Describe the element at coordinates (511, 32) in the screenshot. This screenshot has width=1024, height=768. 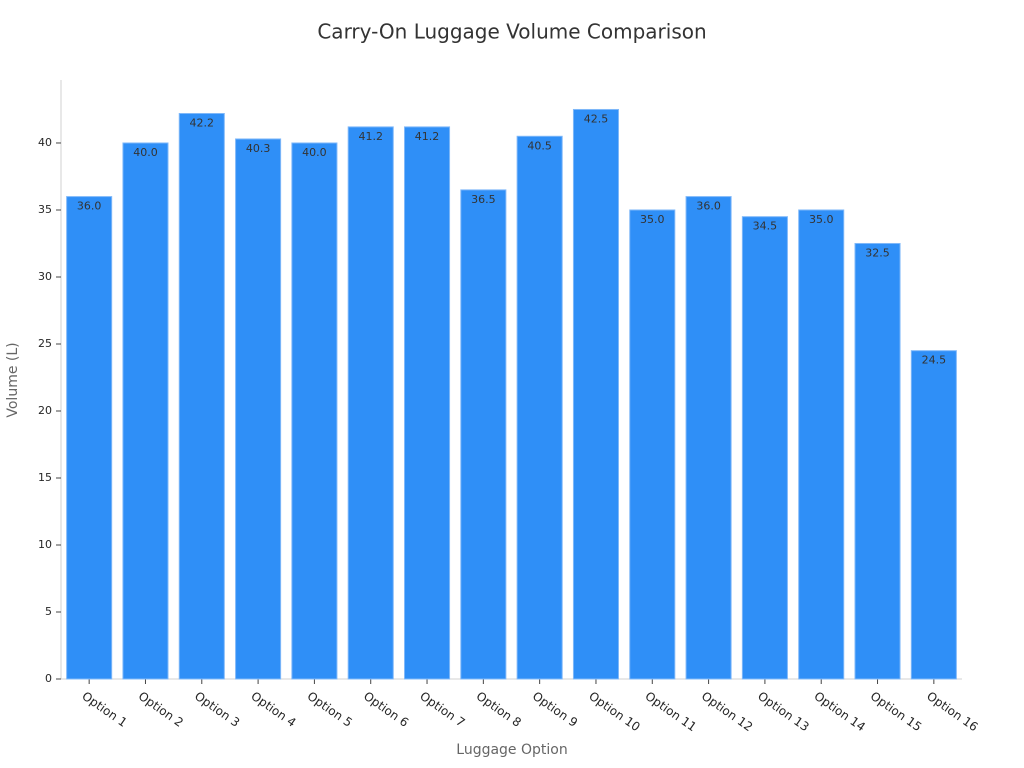
I see `chart-title: Carry-On Luggage Volume Comparison` at that location.